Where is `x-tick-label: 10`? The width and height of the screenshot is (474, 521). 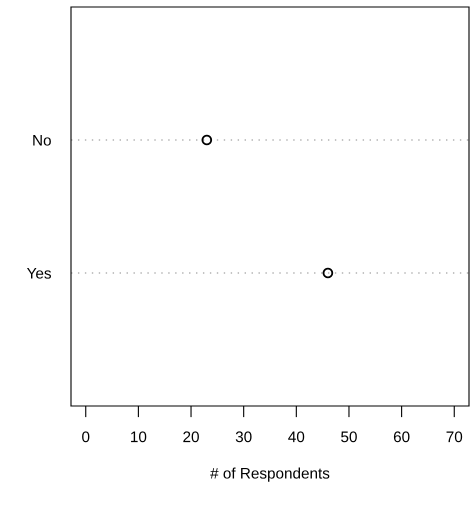
x-tick-label: 10 is located at coordinates (138, 436).